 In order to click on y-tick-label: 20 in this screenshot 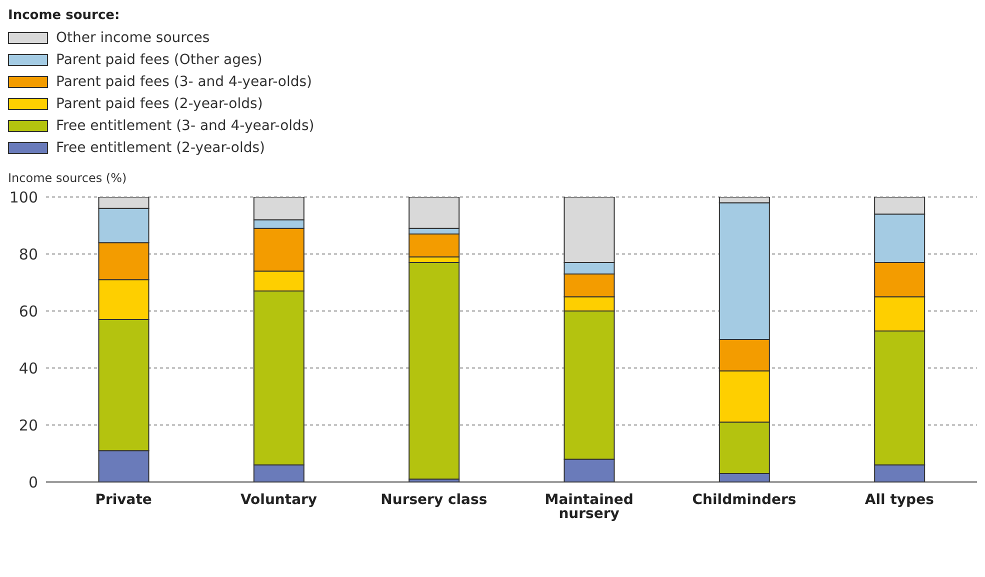, I will do `click(28, 425)`.